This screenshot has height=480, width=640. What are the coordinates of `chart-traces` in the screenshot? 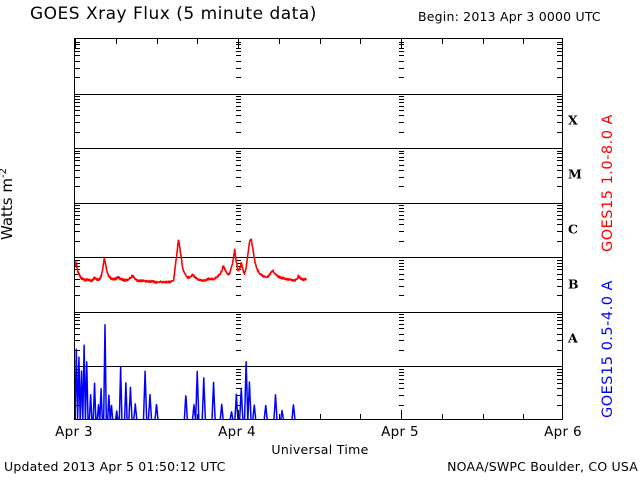 It's located at (191, 328).